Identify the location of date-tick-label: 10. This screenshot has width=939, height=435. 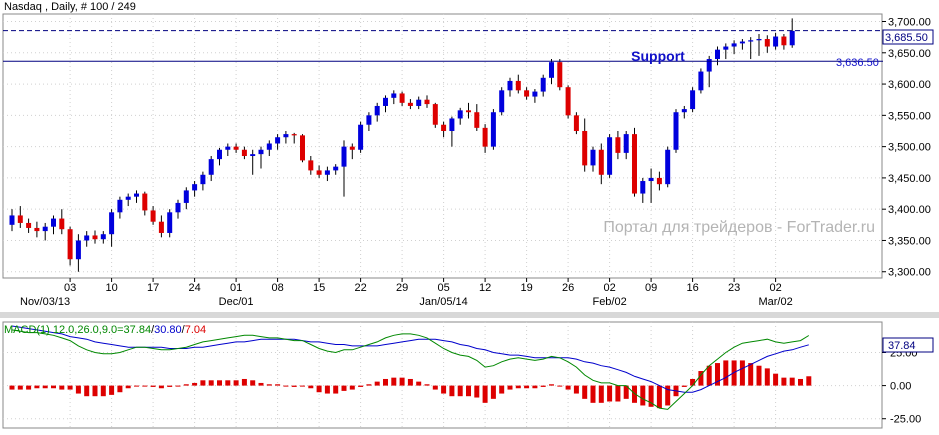
(111, 288).